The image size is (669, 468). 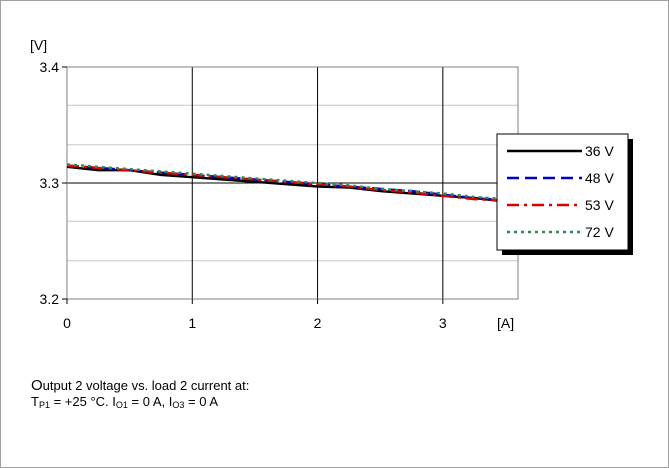 What do you see at coordinates (505, 323) in the screenshot?
I see `x-axis-unit: [A]` at bounding box center [505, 323].